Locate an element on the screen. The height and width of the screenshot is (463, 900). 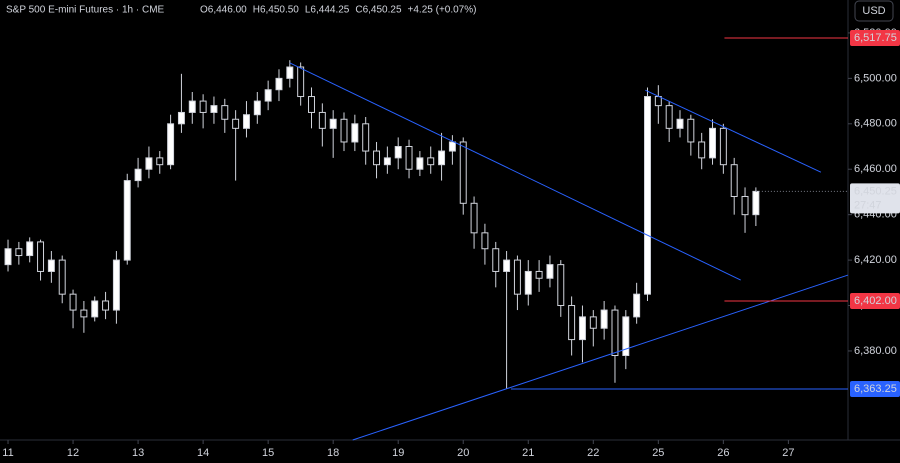
chart-title: S&P 500 E-mini Futures · 1h · CME is located at coordinates (85, 10).